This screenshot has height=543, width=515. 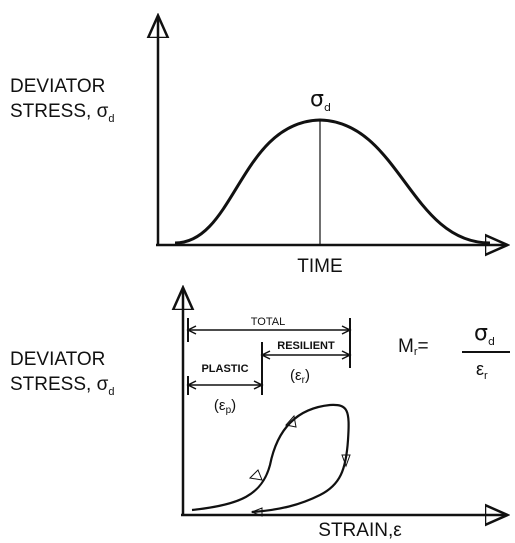 What do you see at coordinates (413, 347) in the screenshot?
I see `formula-lhs: Mr=` at bounding box center [413, 347].